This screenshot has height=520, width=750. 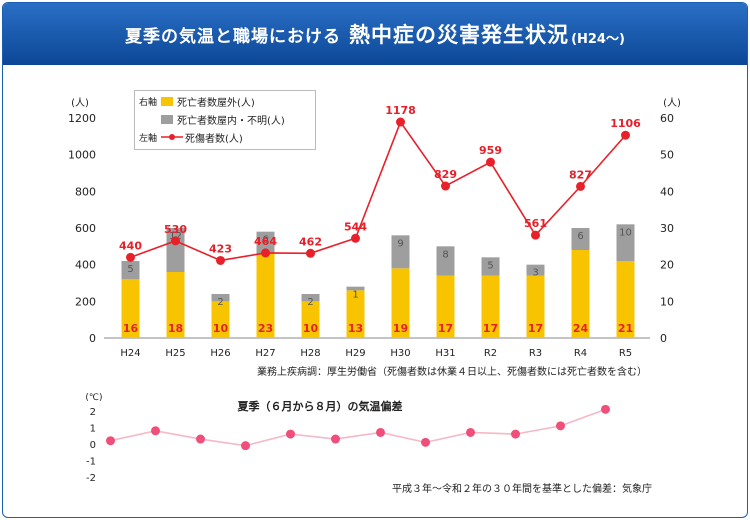 I want to click on anomaly-tick-label: 0, so click(x=93, y=445).